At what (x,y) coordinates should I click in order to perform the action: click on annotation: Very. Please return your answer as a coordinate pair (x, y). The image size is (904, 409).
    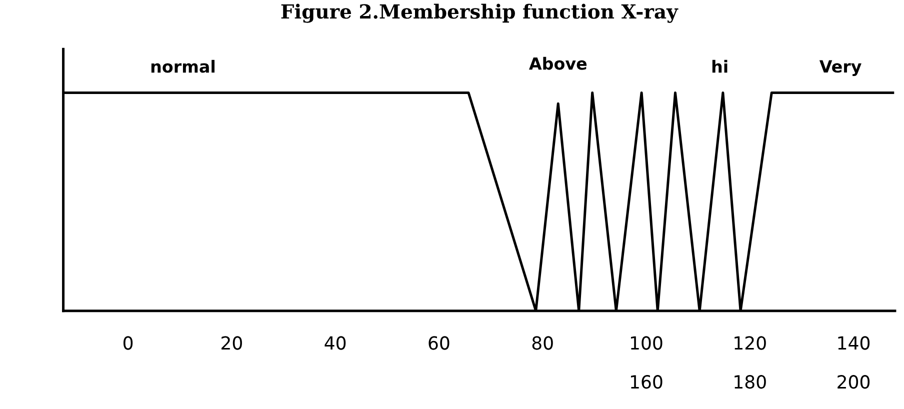
    Looking at the image, I should click on (840, 68).